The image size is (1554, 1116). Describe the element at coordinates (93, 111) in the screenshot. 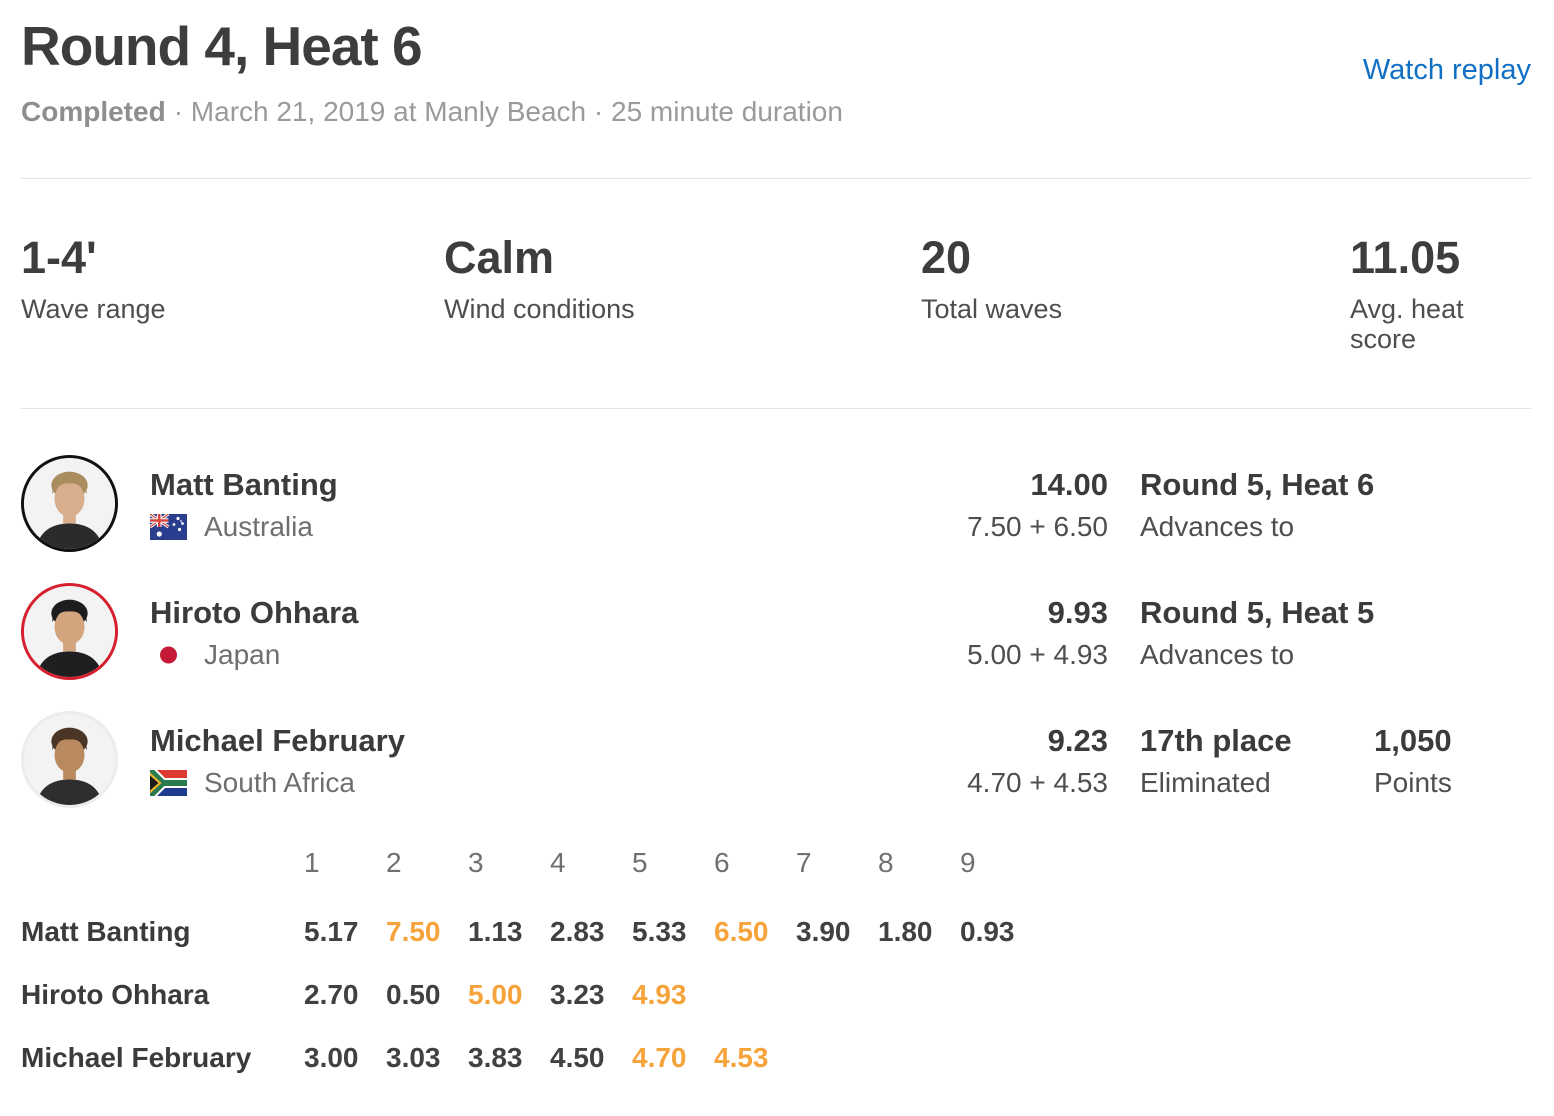

I see `heat-status: Completed` at that location.